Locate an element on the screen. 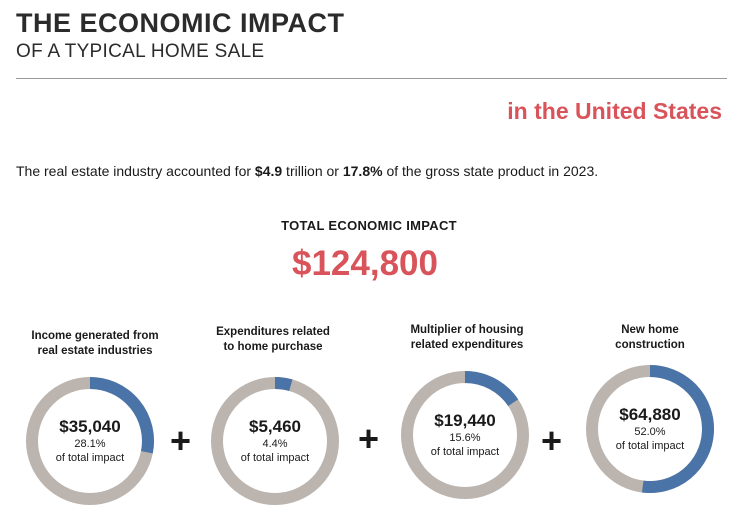  category-label-line2: to home purchase is located at coordinates (273, 347).